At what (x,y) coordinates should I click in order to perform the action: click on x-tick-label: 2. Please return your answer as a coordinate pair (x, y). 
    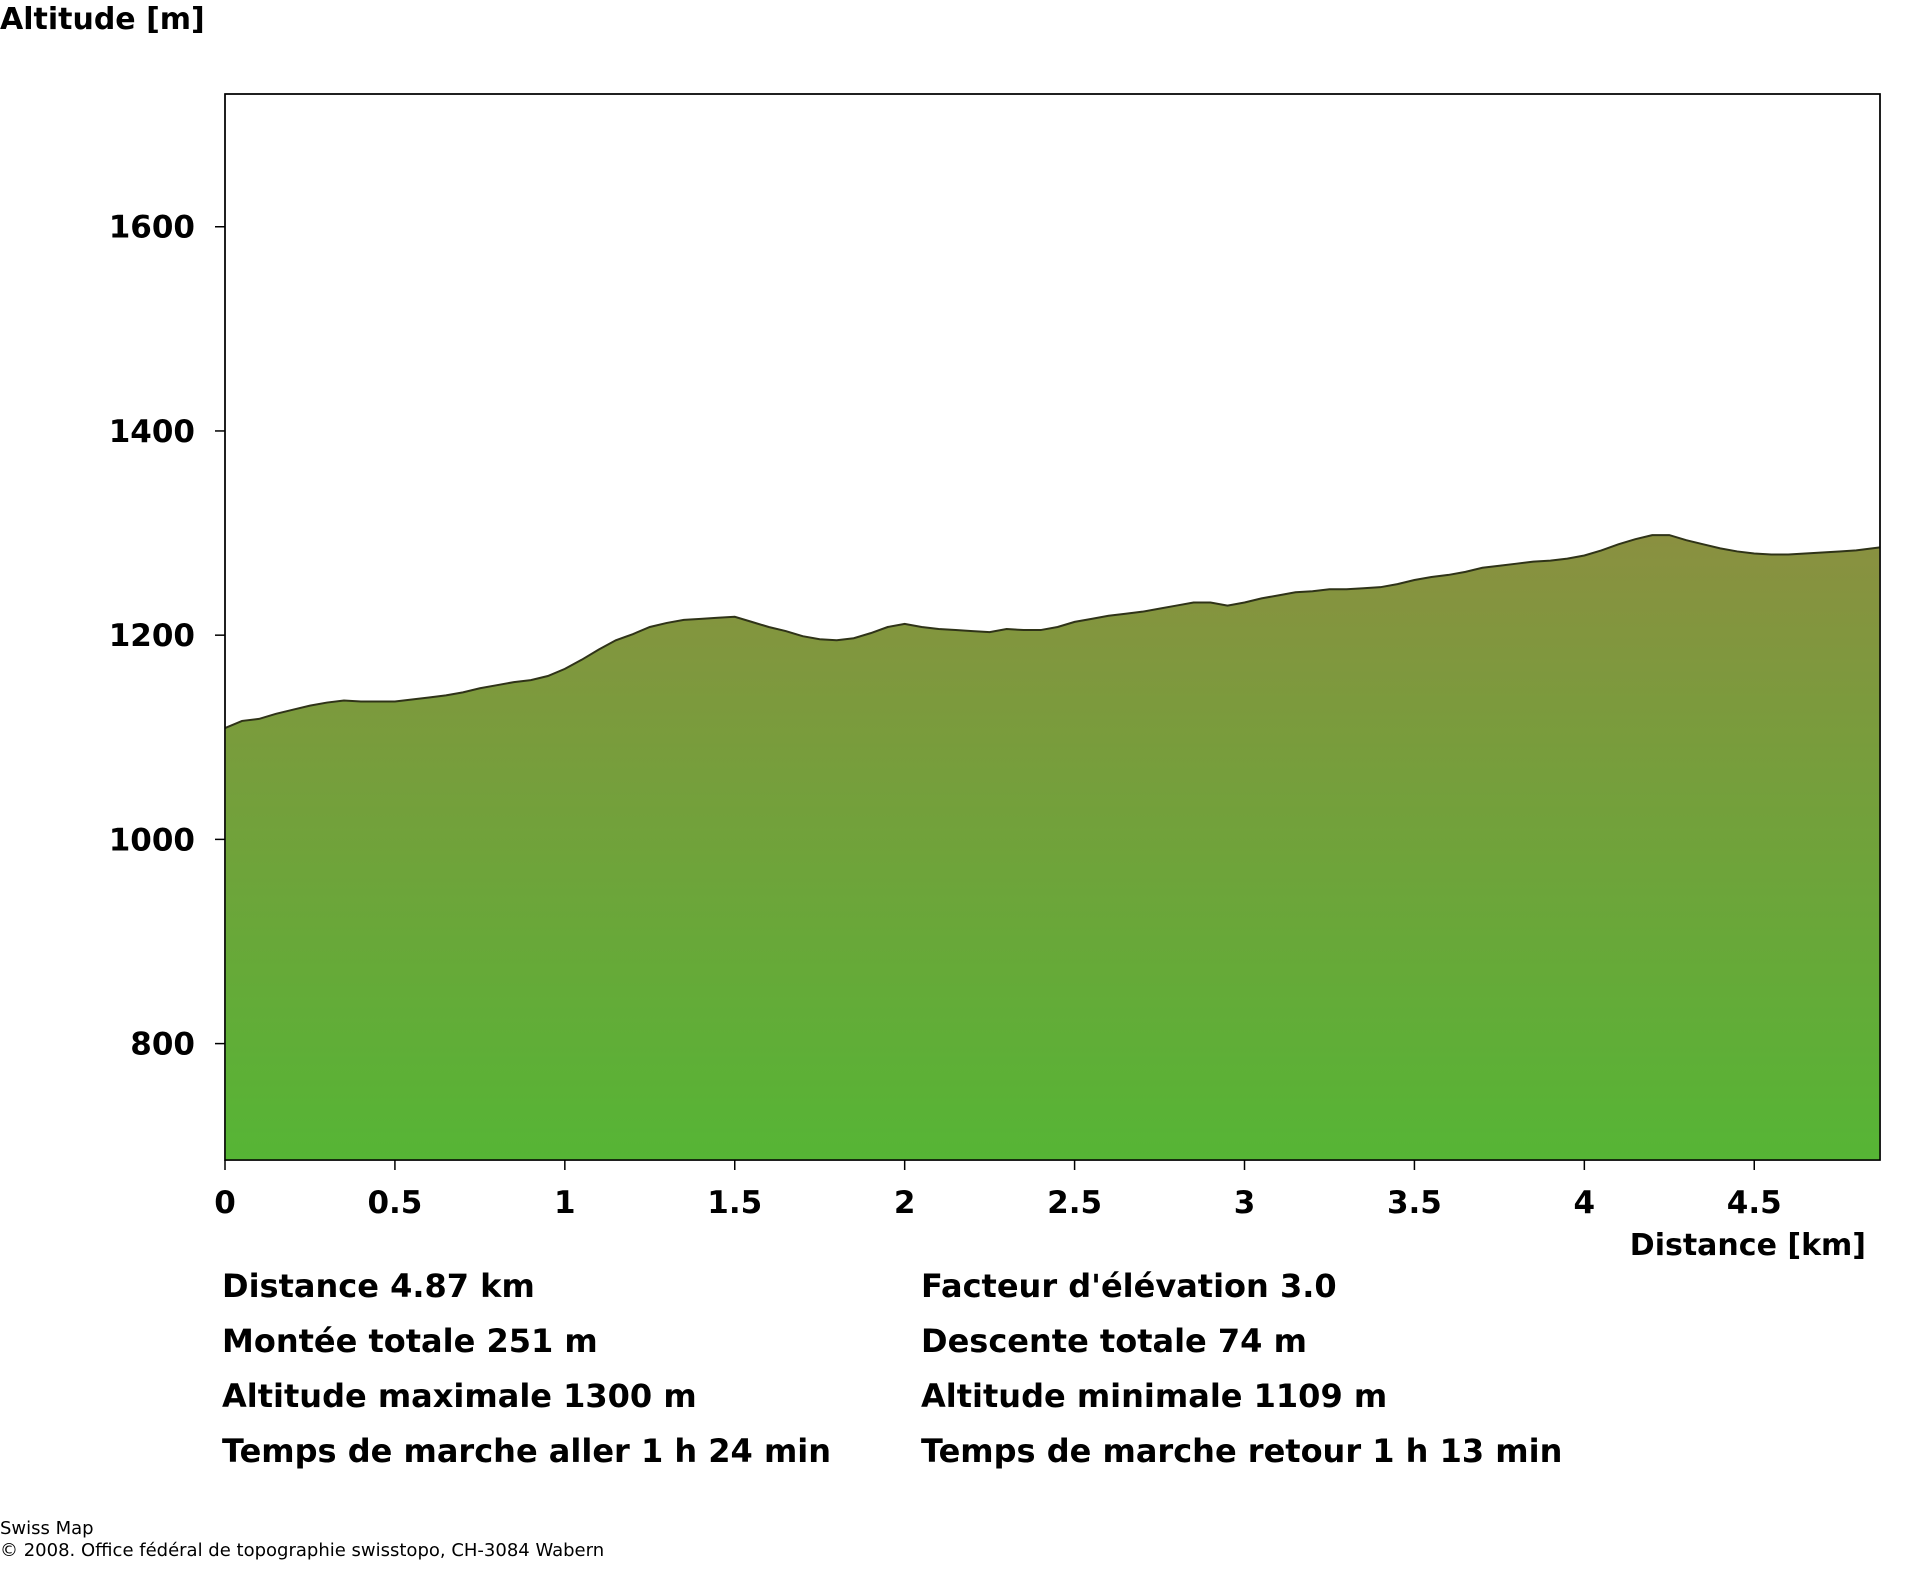
    Looking at the image, I should click on (905, 1203).